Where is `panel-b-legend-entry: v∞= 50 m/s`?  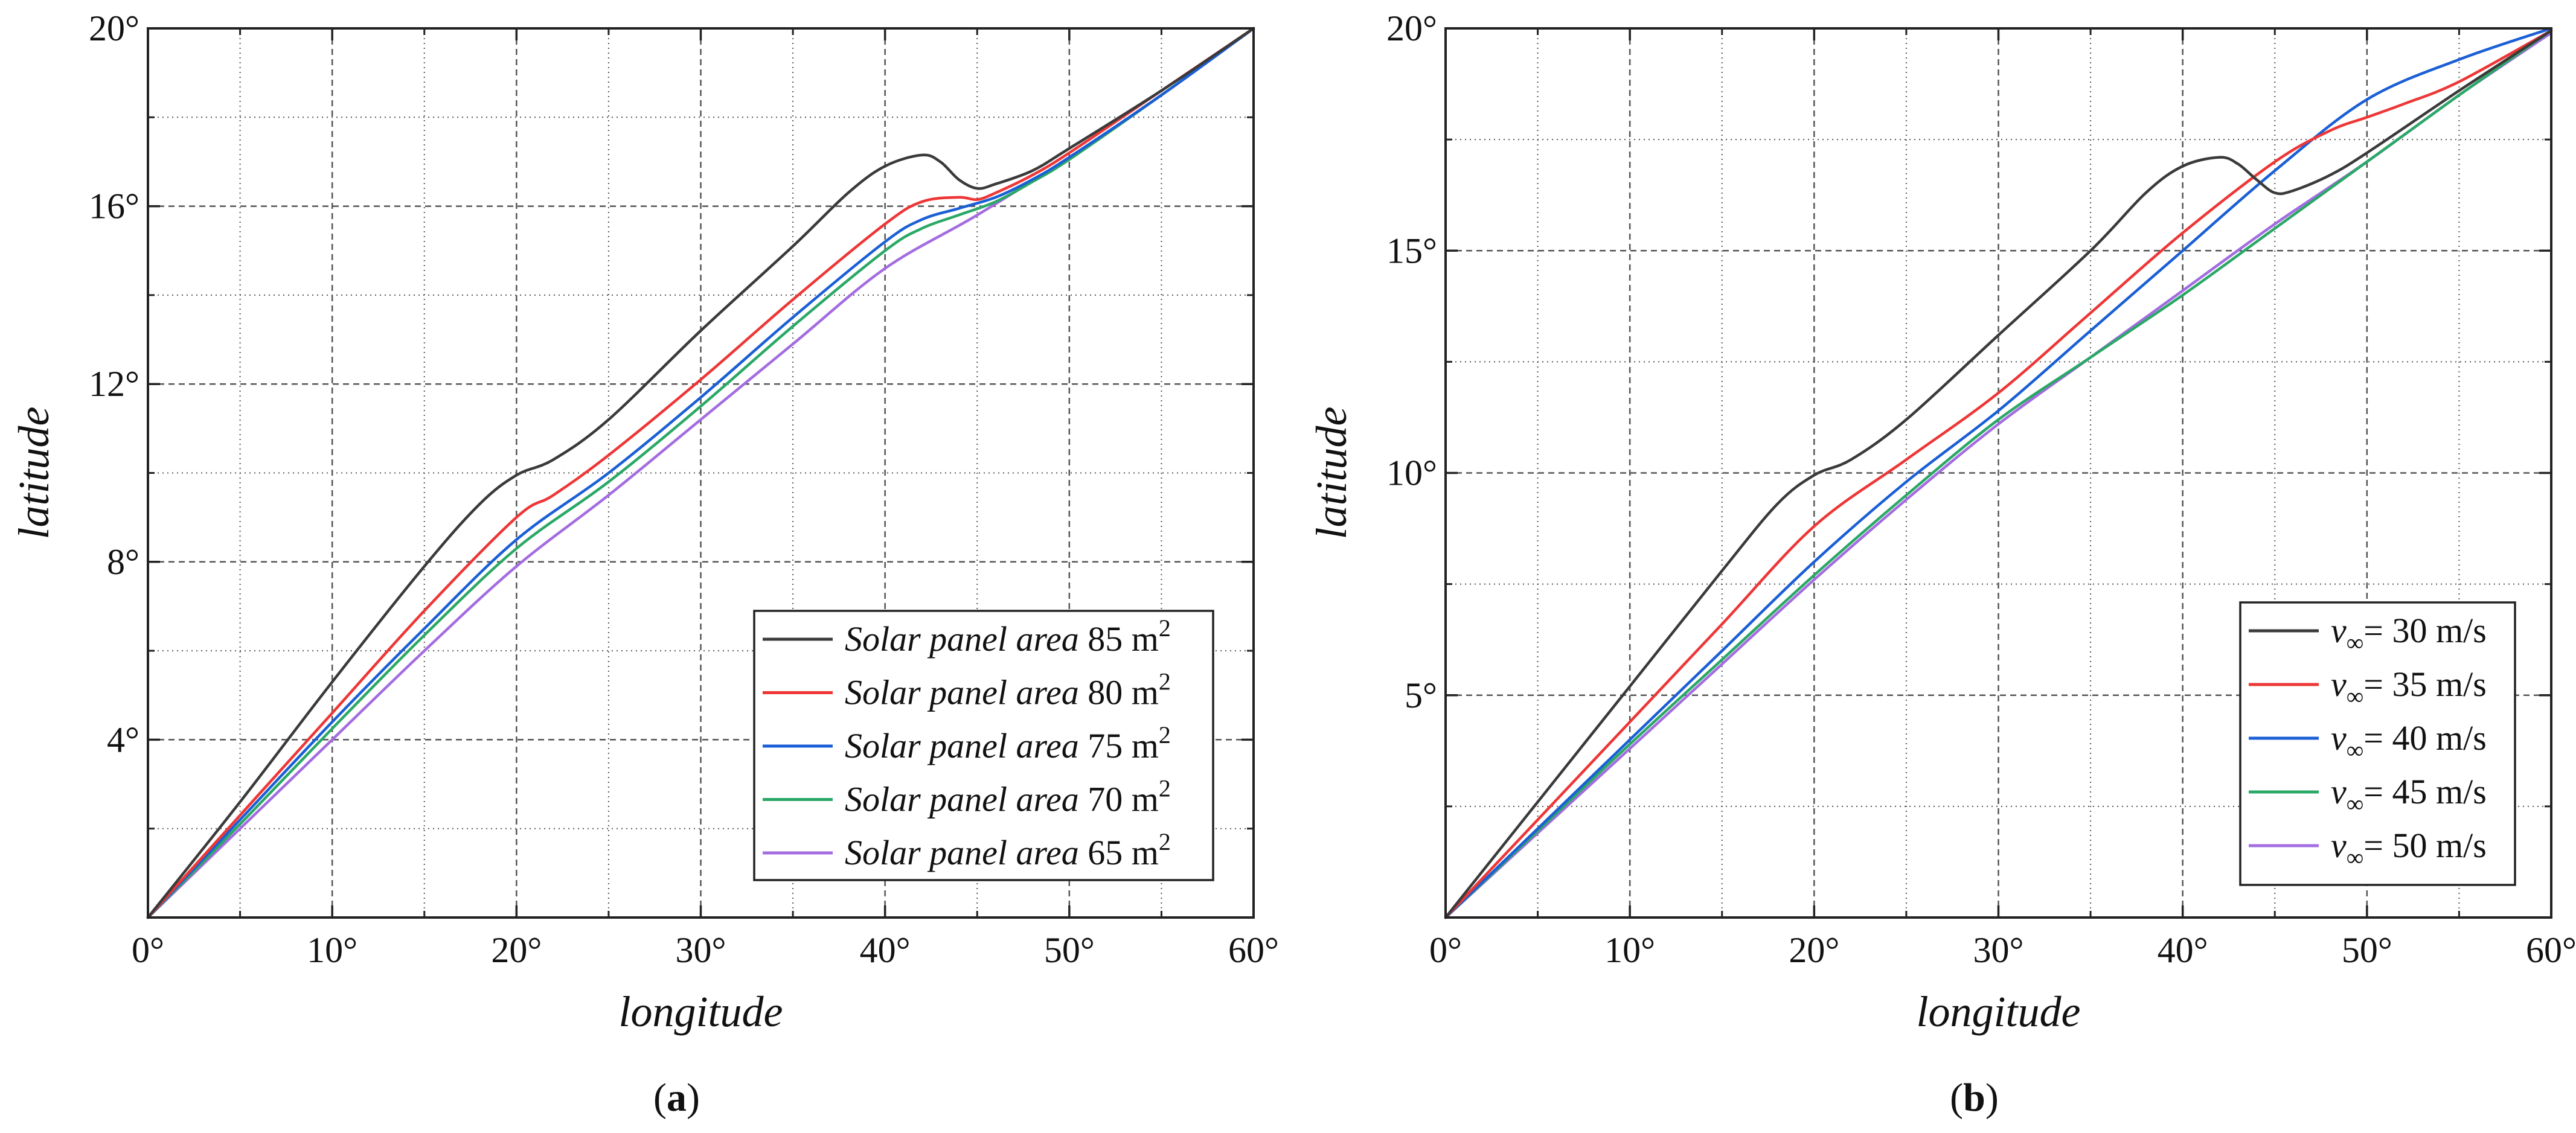
panel-b-legend-entry: v∞= 50 m/s is located at coordinates (2409, 848).